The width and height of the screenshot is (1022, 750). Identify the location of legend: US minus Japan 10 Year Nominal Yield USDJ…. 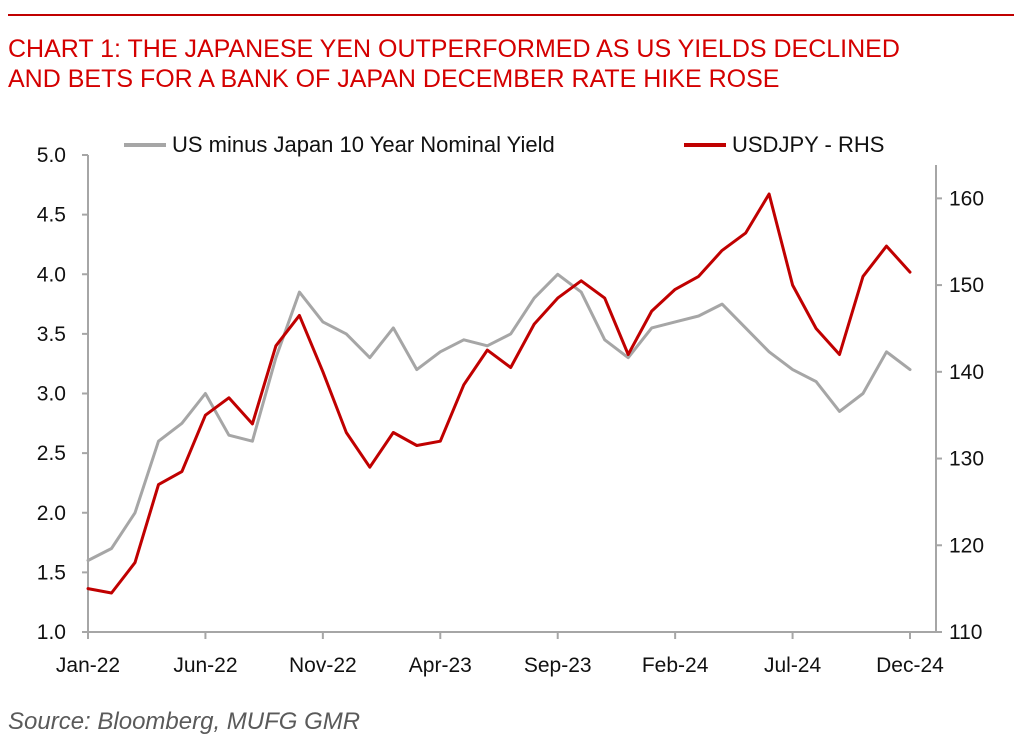
(504, 144).